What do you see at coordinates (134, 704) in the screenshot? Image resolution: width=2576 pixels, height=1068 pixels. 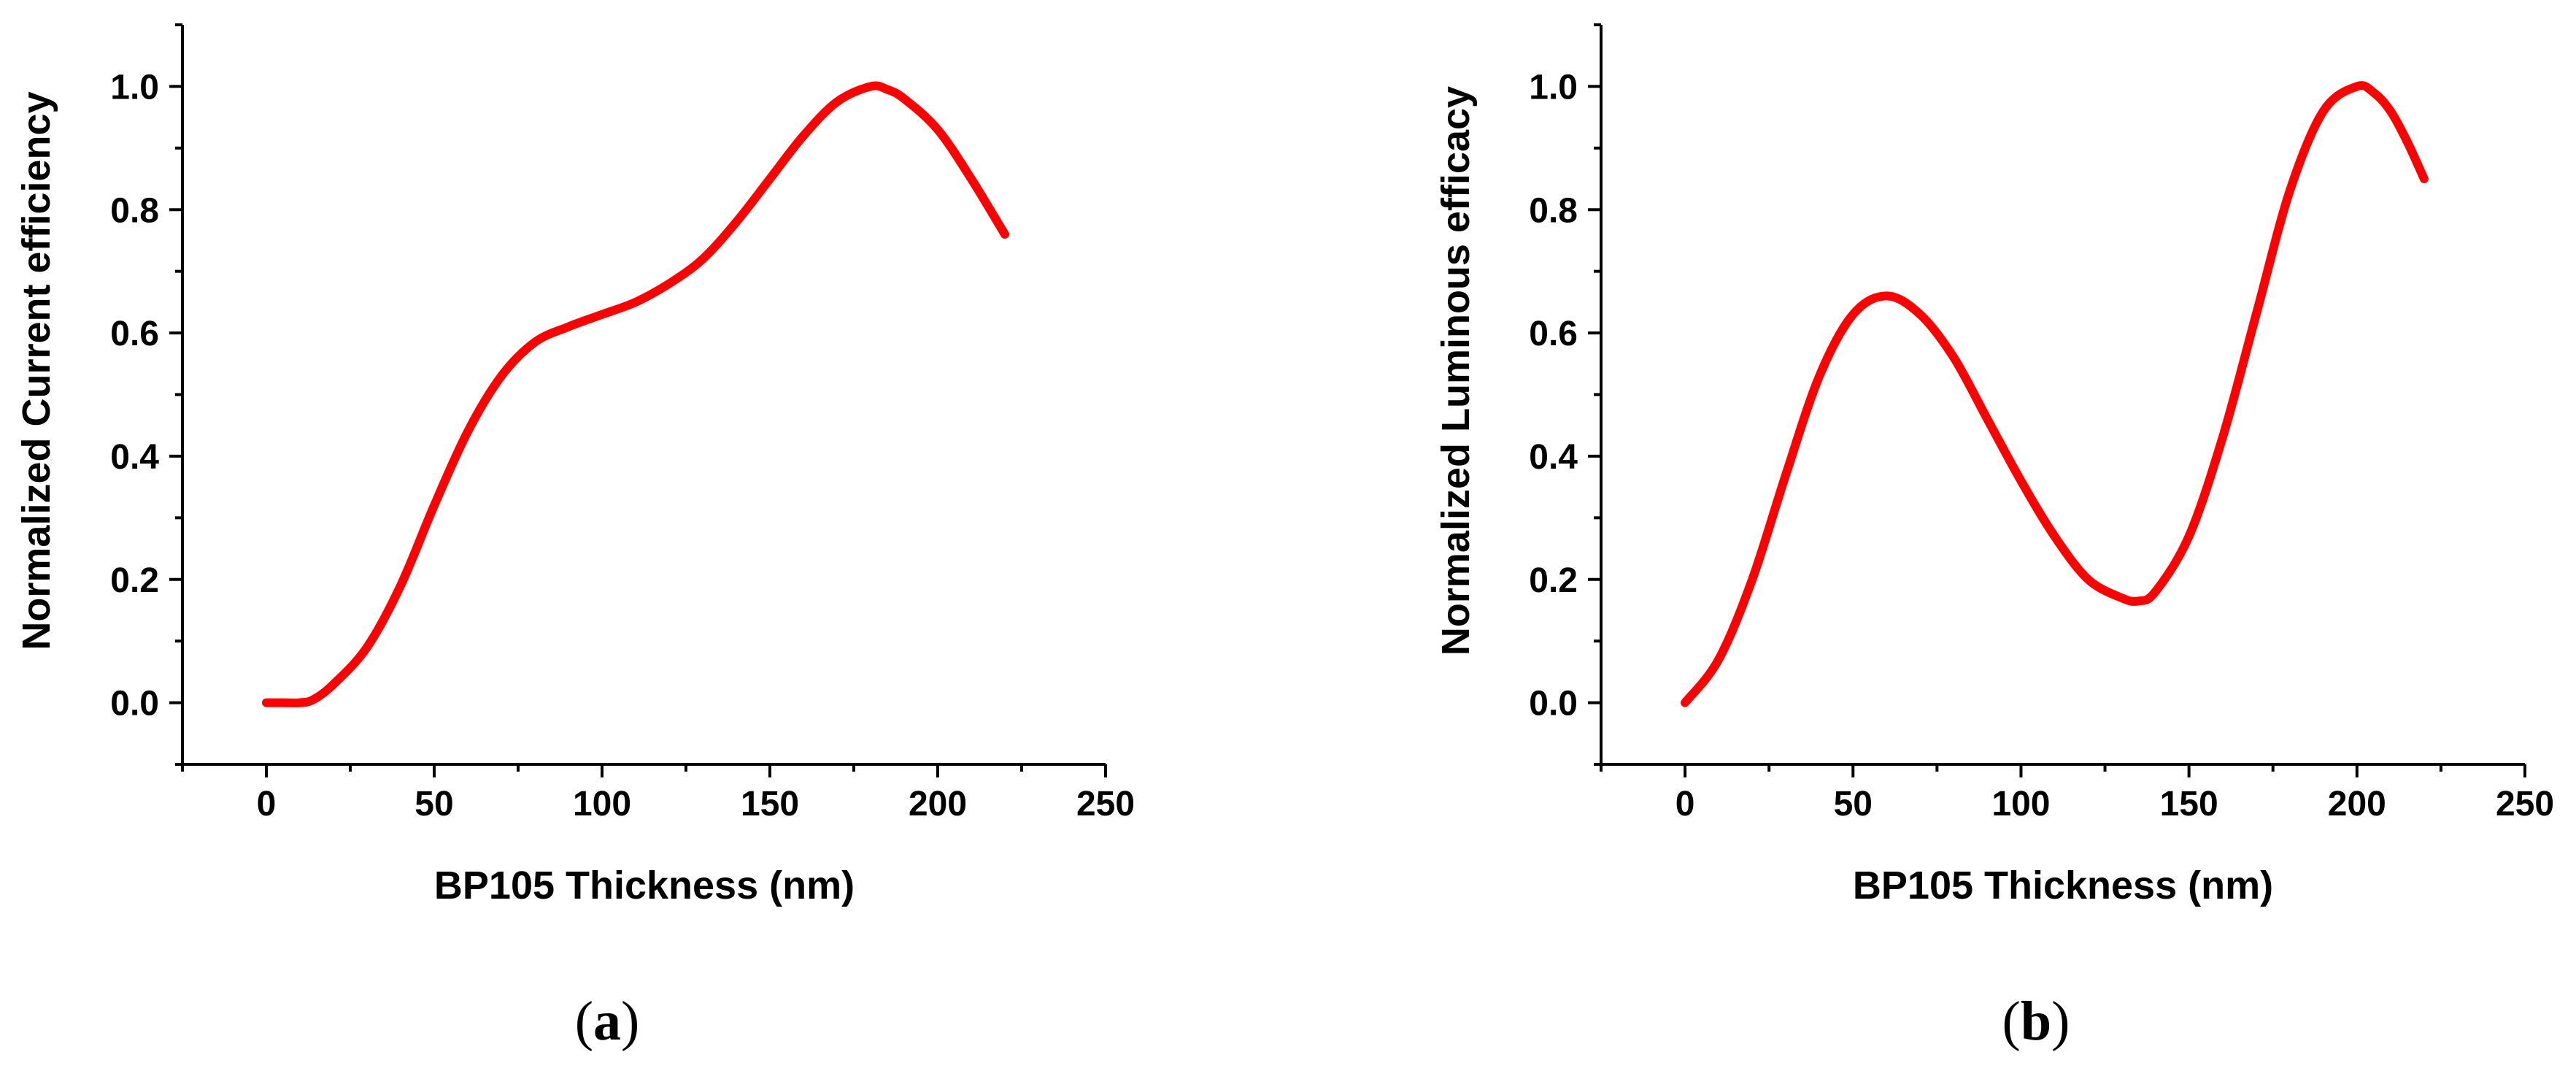 I see `panel-a-ytick-label: 0.0` at bounding box center [134, 704].